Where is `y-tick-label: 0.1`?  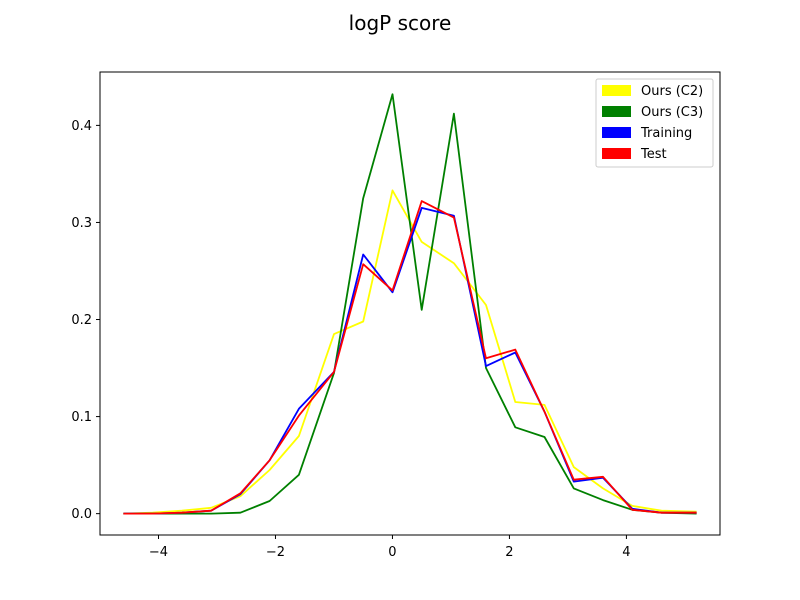 y-tick-label: 0.1 is located at coordinates (81, 417).